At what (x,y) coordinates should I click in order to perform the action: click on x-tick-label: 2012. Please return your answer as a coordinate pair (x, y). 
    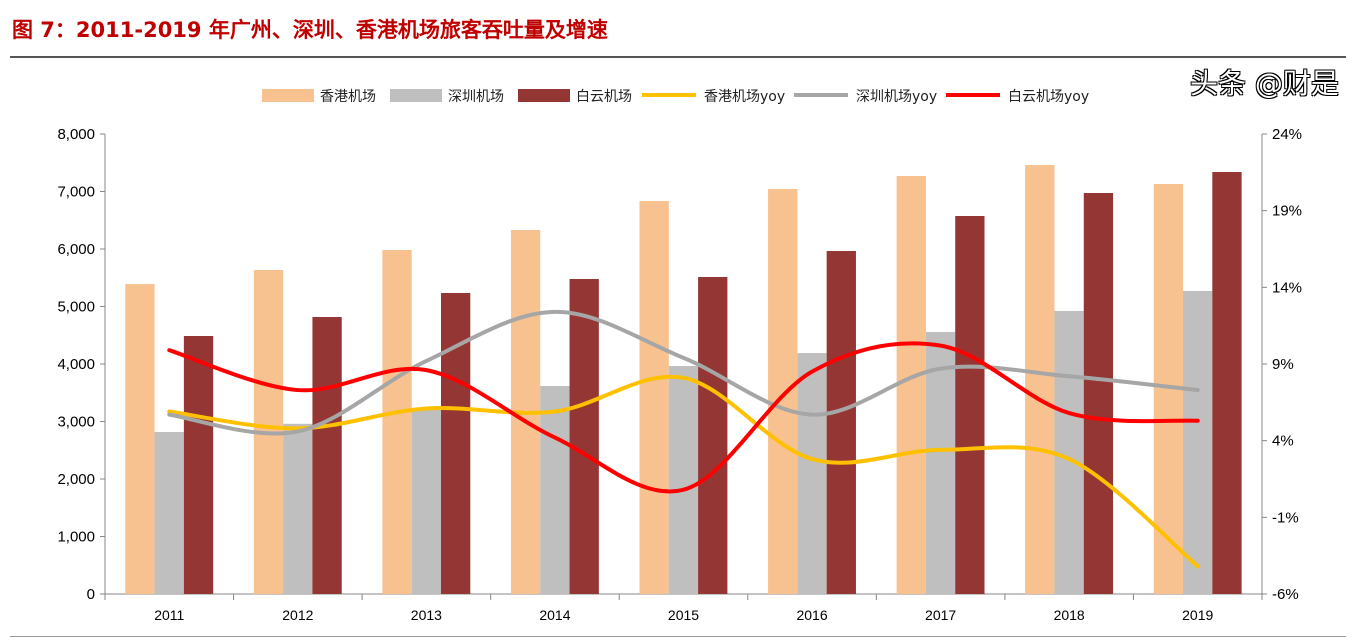
    Looking at the image, I should click on (297, 615).